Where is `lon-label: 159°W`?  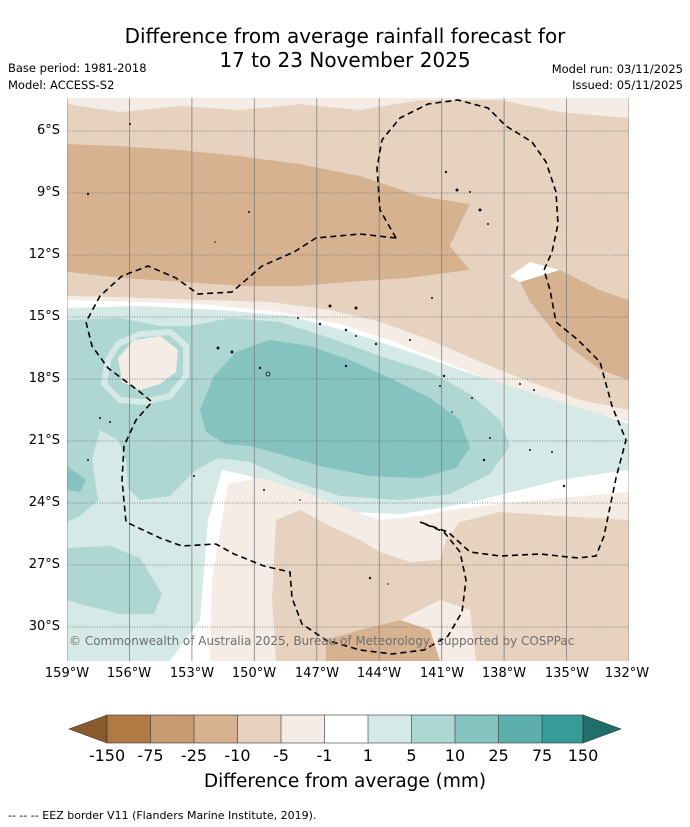 lon-label: 159°W is located at coordinates (67, 673).